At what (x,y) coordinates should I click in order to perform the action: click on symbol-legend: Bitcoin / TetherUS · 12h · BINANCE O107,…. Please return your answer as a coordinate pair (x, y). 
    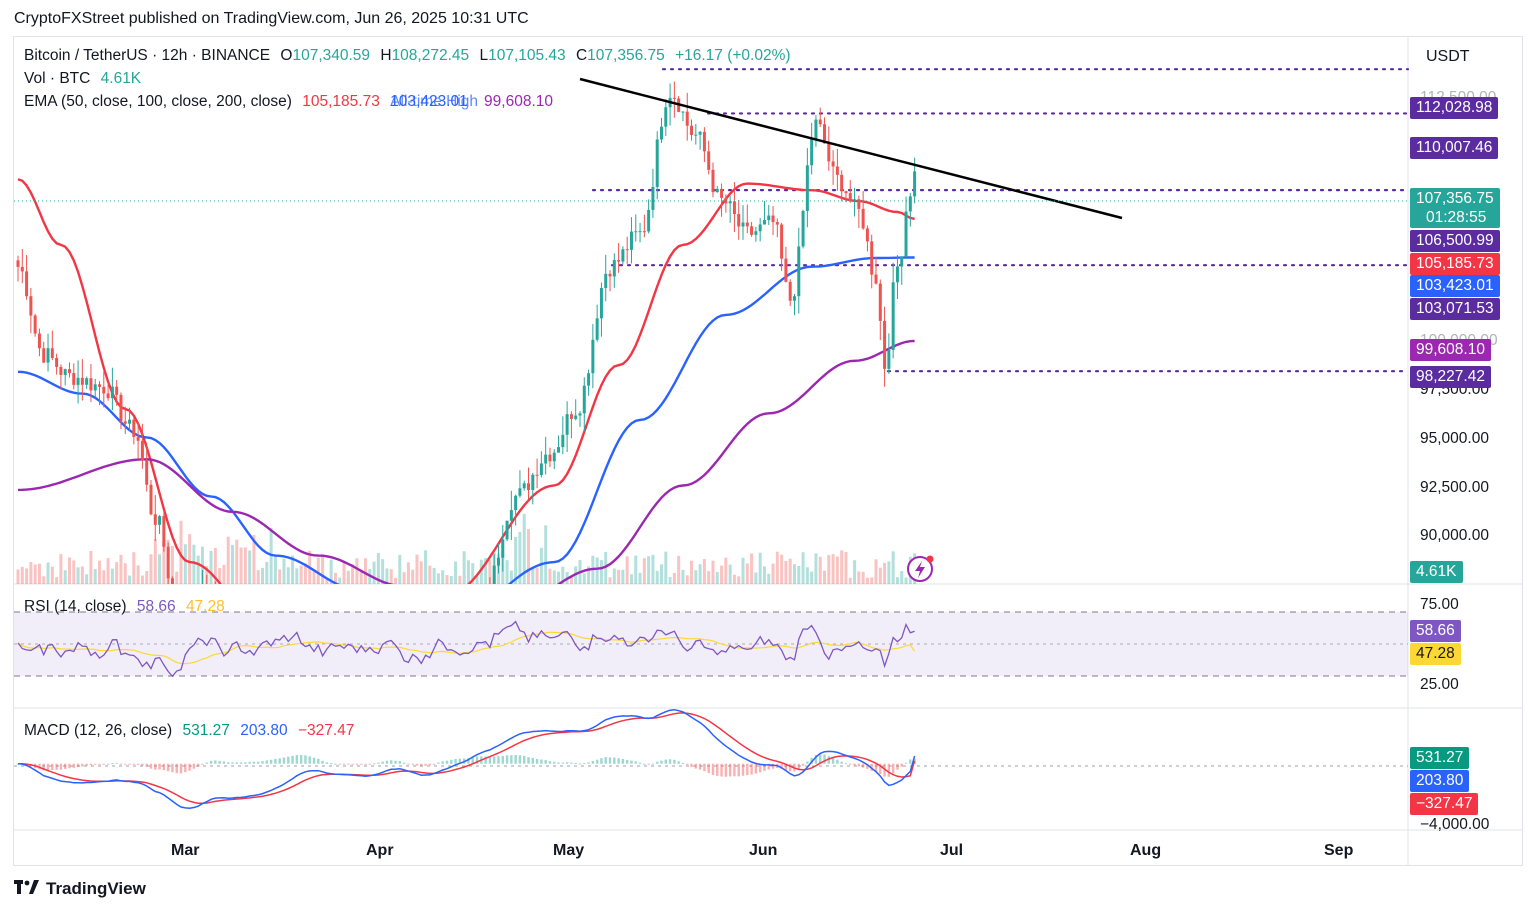
    Looking at the image, I should click on (410, 56).